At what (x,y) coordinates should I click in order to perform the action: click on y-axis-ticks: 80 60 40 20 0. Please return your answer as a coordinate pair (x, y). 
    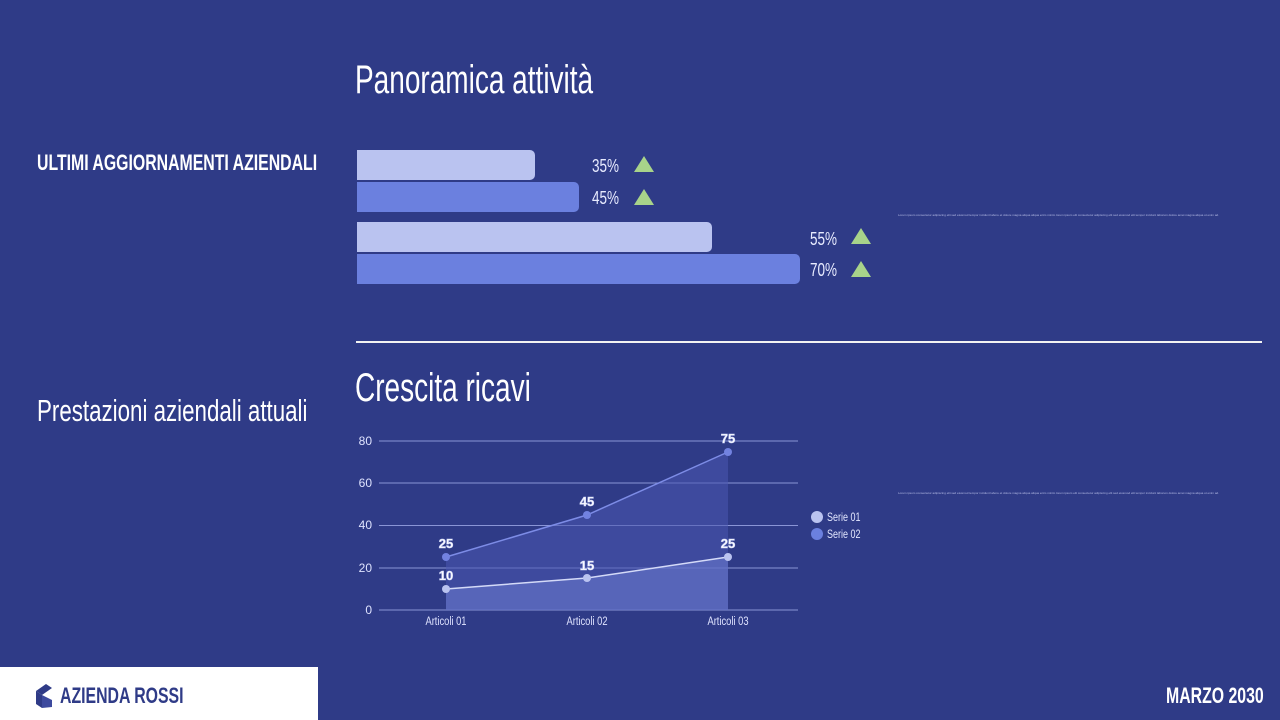
    Looking at the image, I should click on (366, 525).